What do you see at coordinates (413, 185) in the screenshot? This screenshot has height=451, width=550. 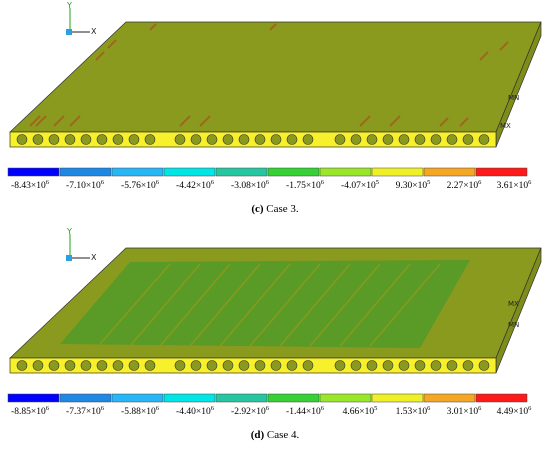 I see `legend-tick: 9.30×10⁵` at bounding box center [413, 185].